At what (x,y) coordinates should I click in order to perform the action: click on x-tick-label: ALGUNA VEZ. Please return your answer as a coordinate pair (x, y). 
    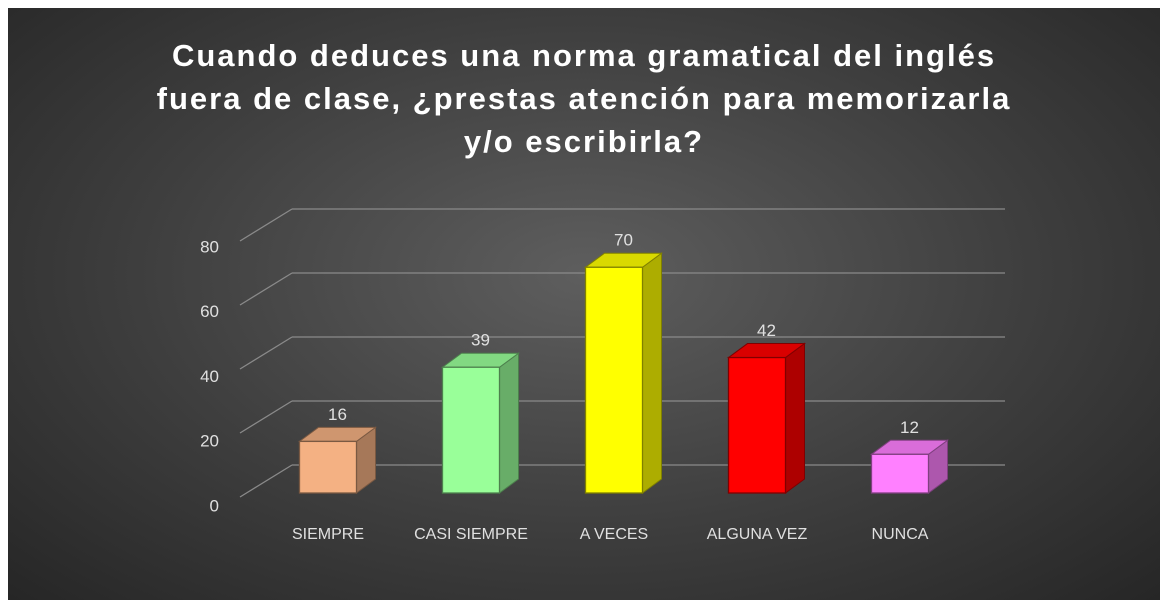
    Looking at the image, I should click on (757, 534).